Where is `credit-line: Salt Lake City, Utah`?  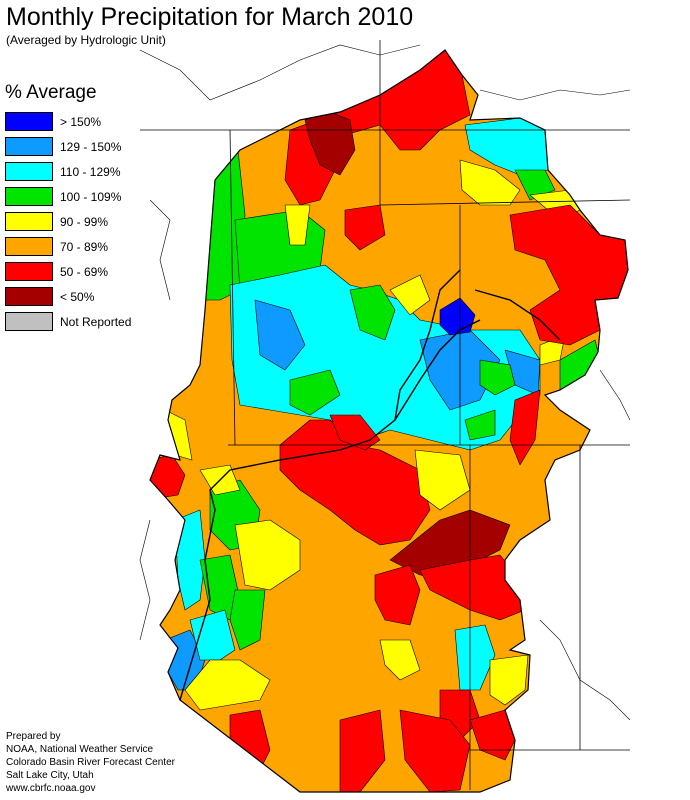 credit-line: Salt Lake City, Utah is located at coordinates (50, 775).